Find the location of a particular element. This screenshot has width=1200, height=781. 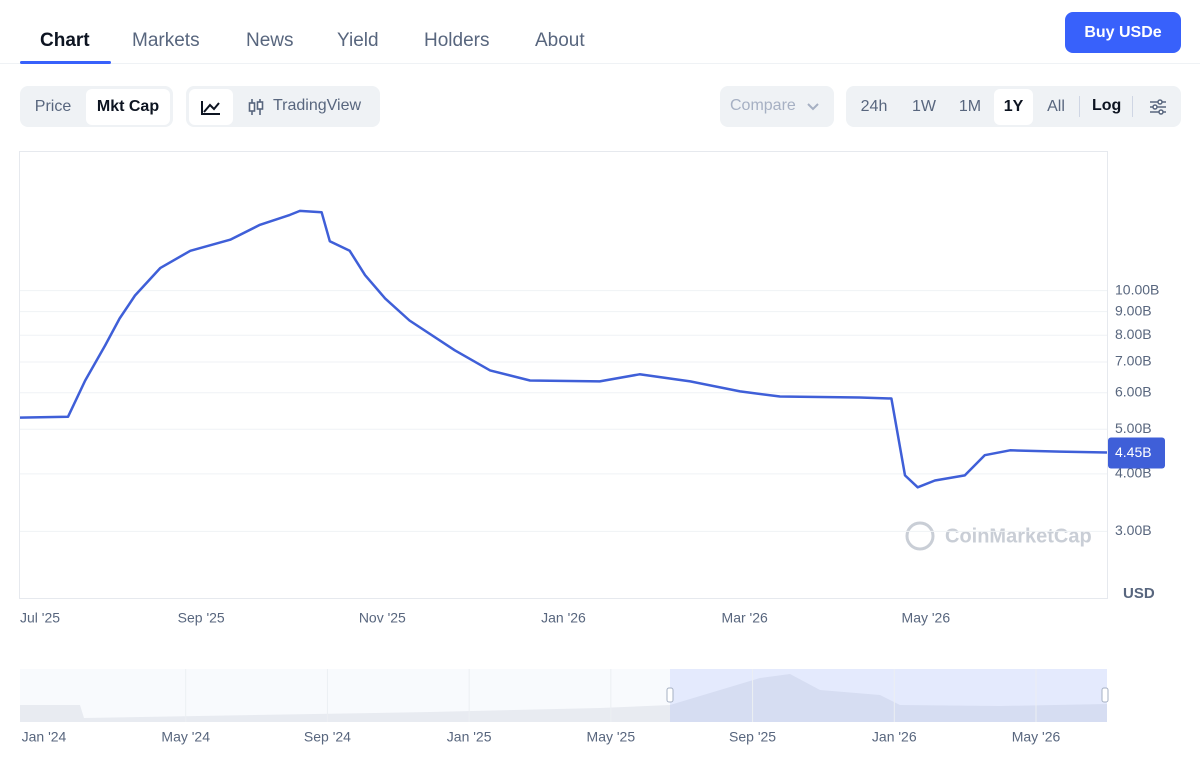

tradingview-button: TradingView is located at coordinates (317, 105).